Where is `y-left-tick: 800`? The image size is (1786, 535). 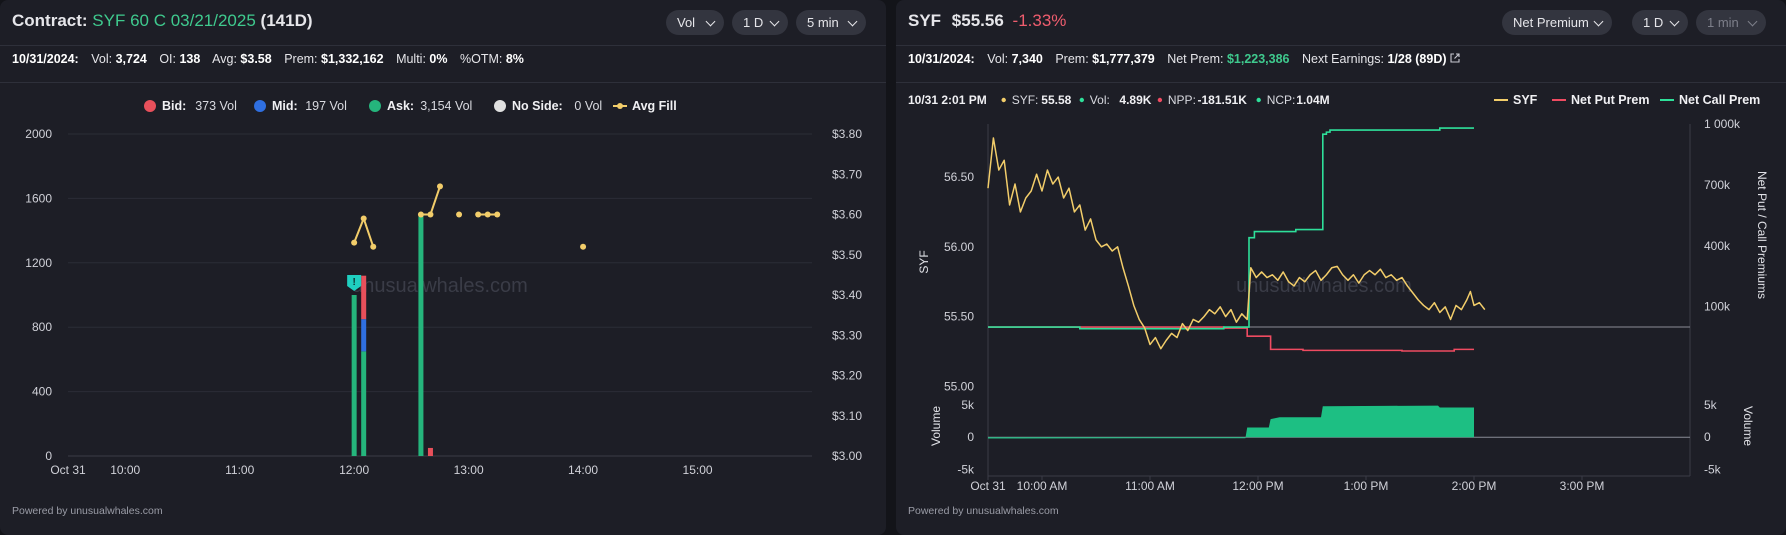
y-left-tick: 800 is located at coordinates (42, 327).